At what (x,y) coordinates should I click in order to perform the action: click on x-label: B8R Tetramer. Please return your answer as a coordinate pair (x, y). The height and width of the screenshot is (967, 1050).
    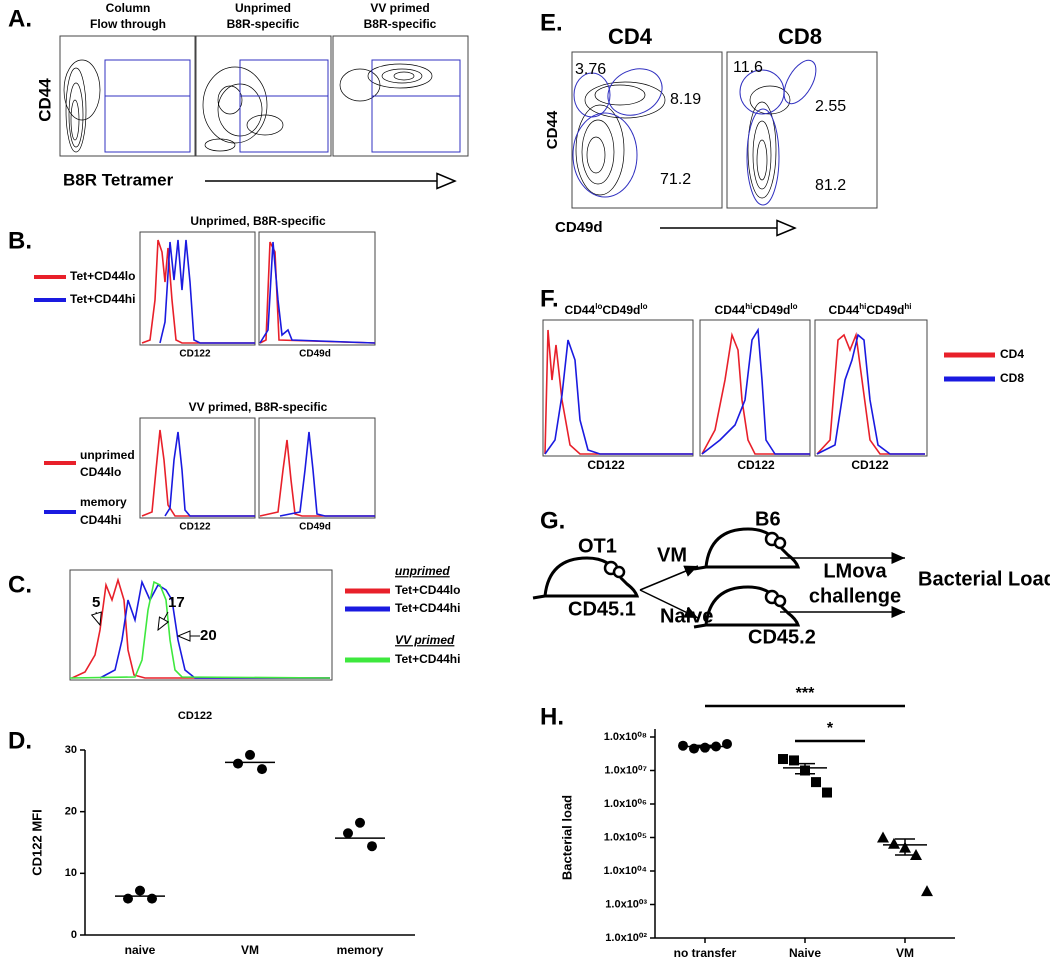
    Looking at the image, I should click on (118, 179).